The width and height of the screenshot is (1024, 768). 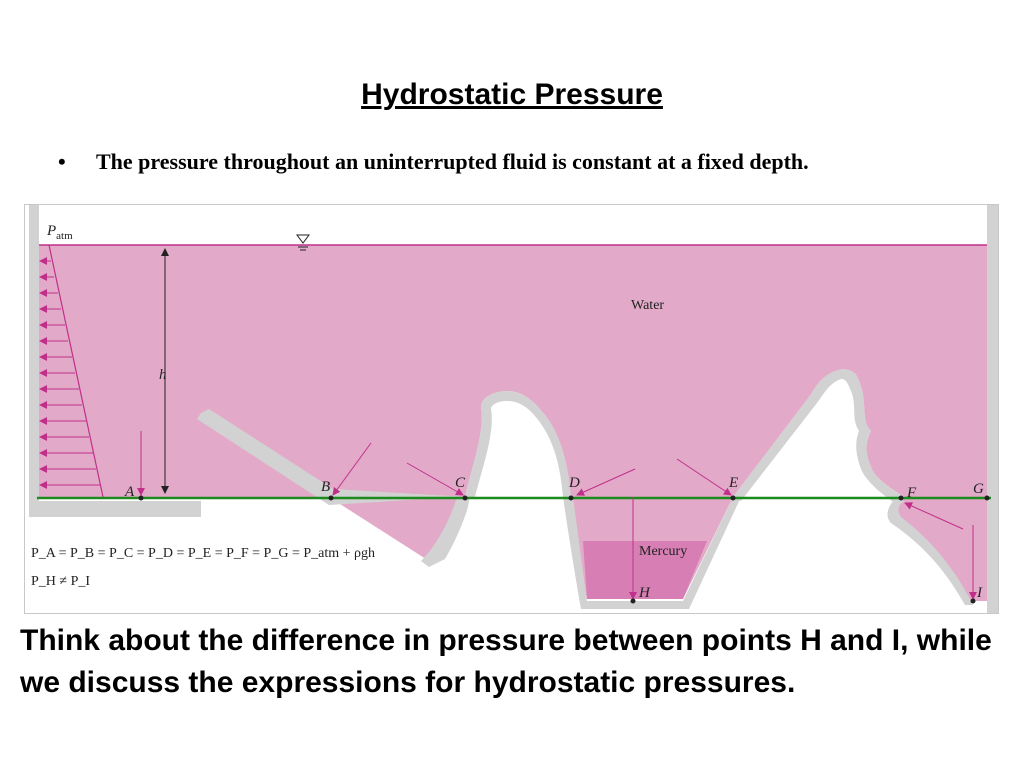 I want to click on slide-title: Hydrostatic Pressure, so click(x=512, y=94).